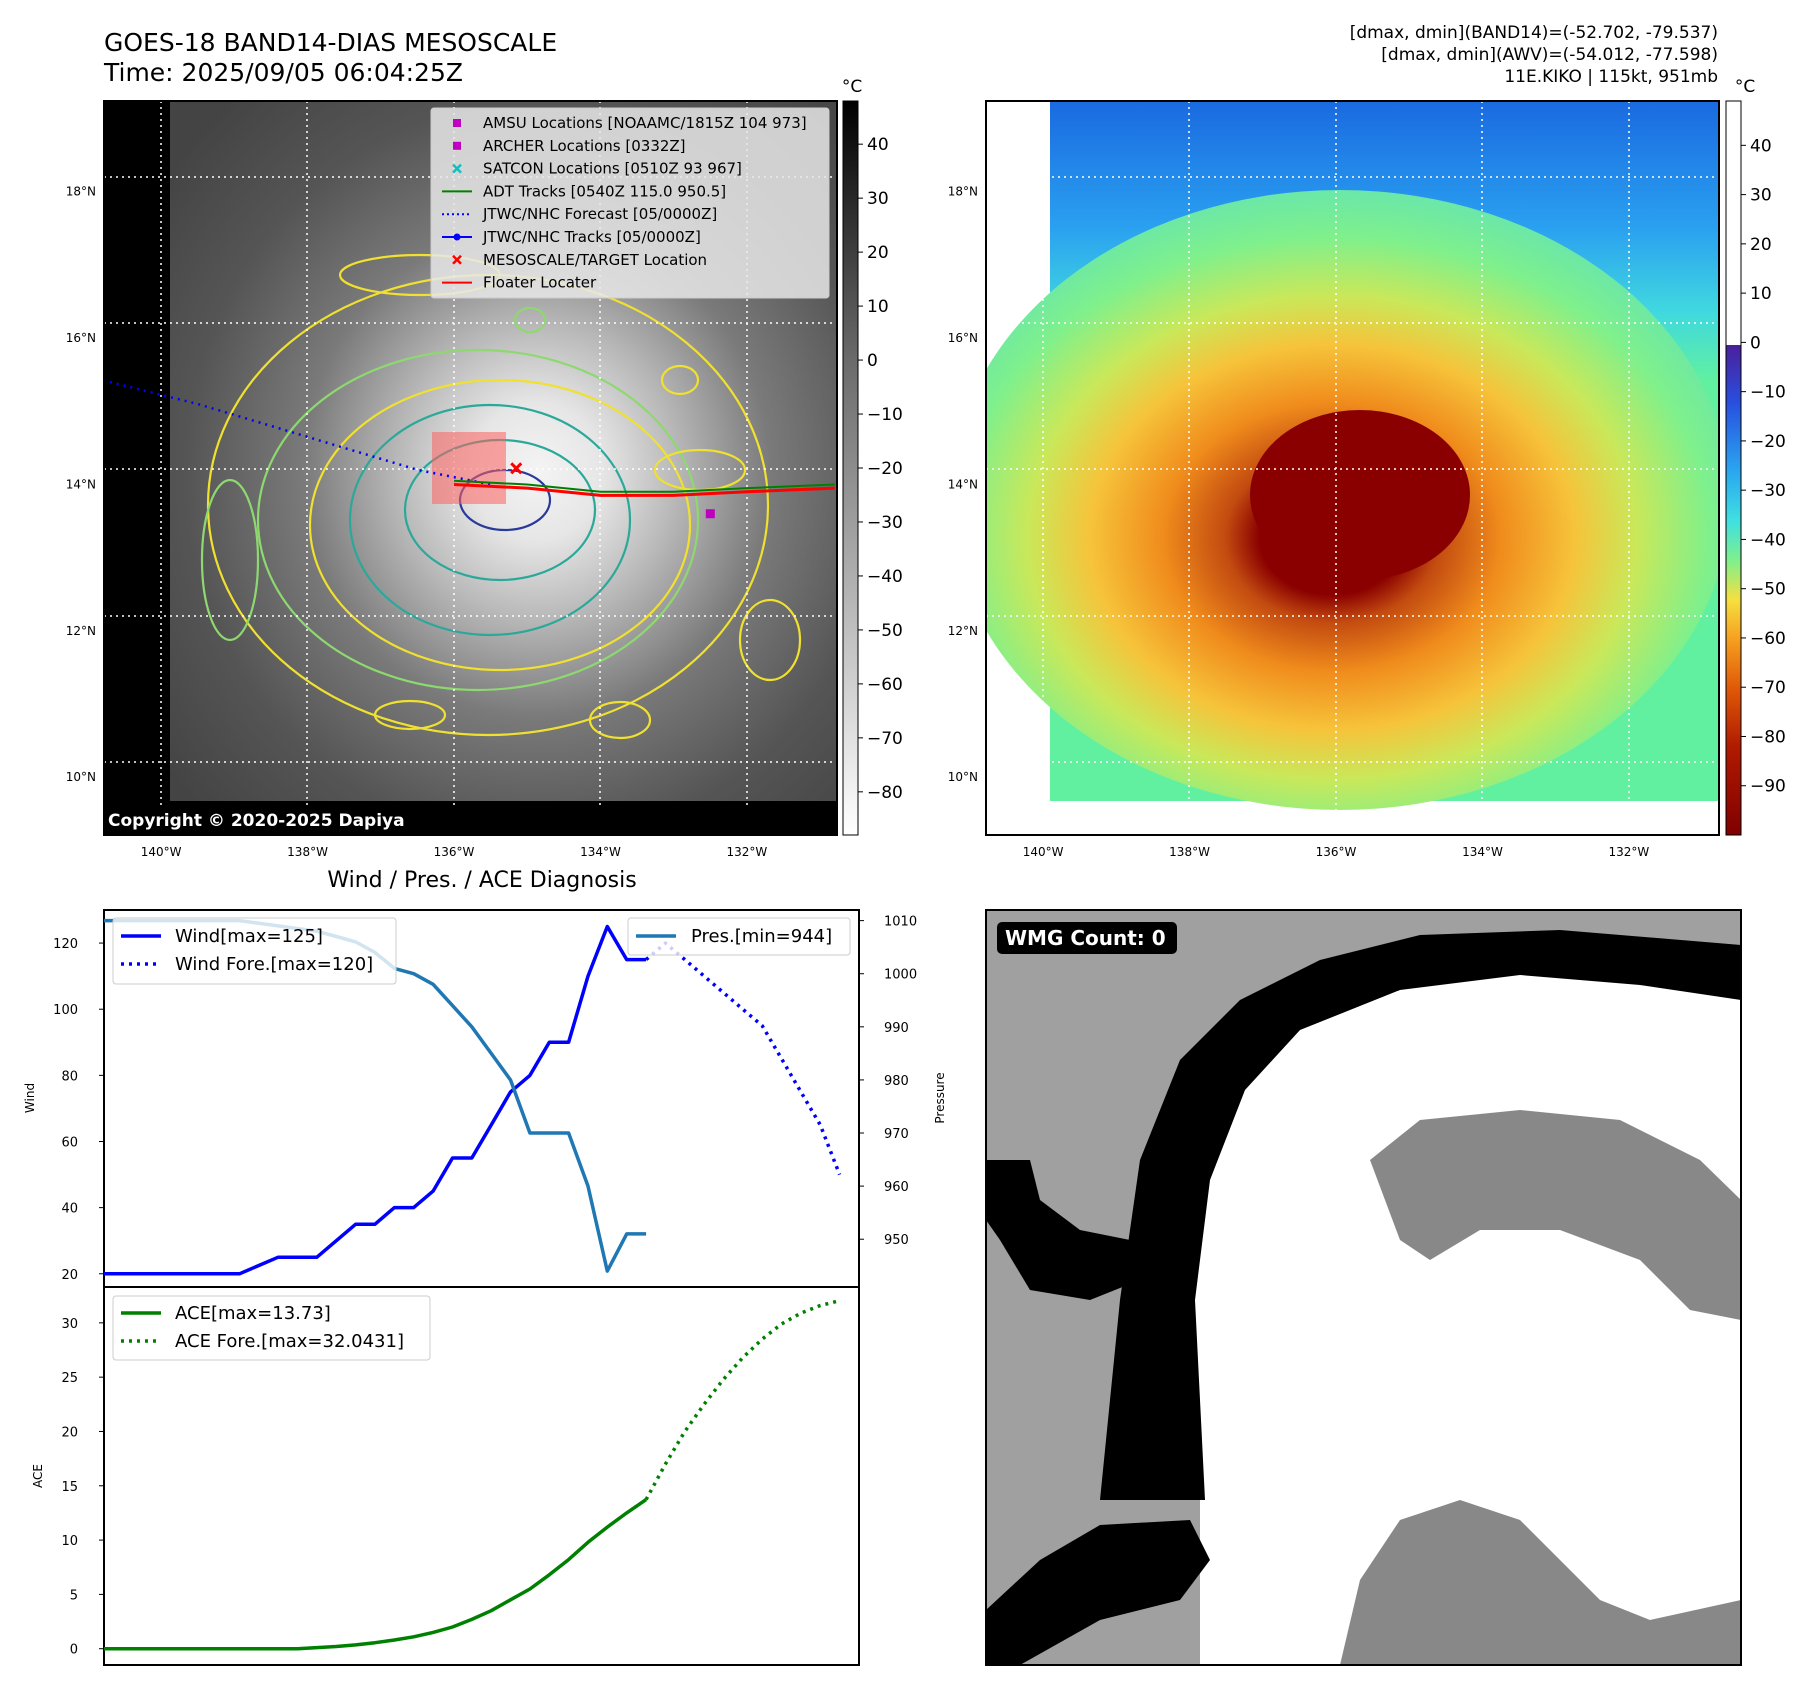 The image size is (1797, 1690). I want to click on legend-item: JTWC/NHC Forecast [05/0000Z], so click(579, 214).